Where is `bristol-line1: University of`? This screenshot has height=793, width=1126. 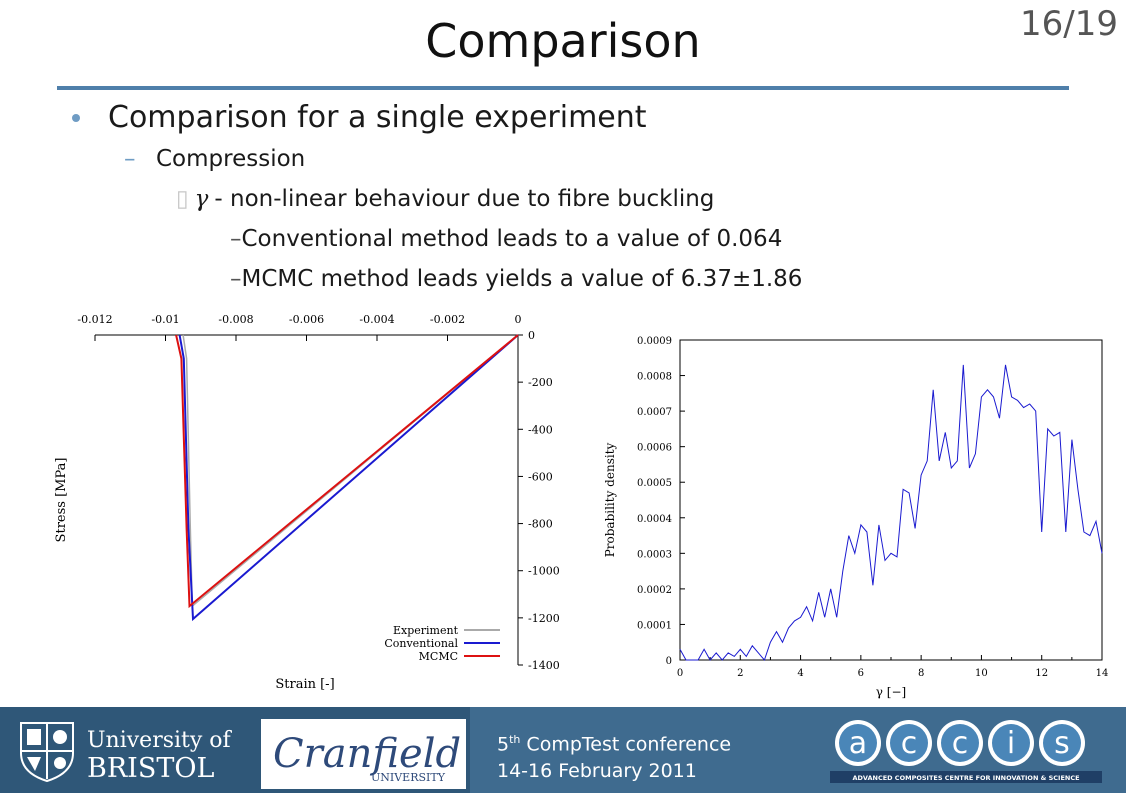 bristol-line1: University of is located at coordinates (160, 740).